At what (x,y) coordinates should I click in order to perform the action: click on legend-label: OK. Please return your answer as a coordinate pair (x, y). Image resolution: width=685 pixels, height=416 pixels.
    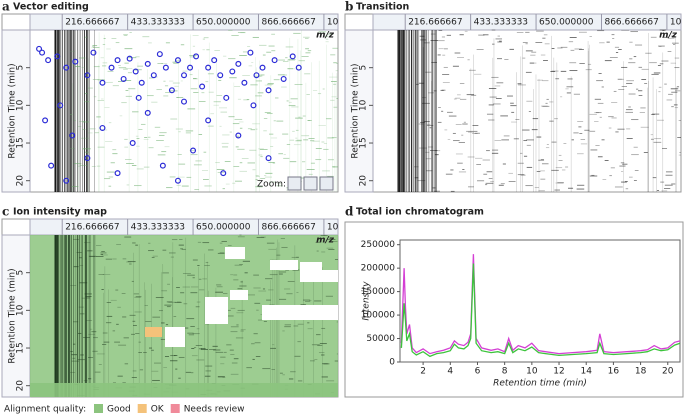
    Looking at the image, I should click on (158, 410).